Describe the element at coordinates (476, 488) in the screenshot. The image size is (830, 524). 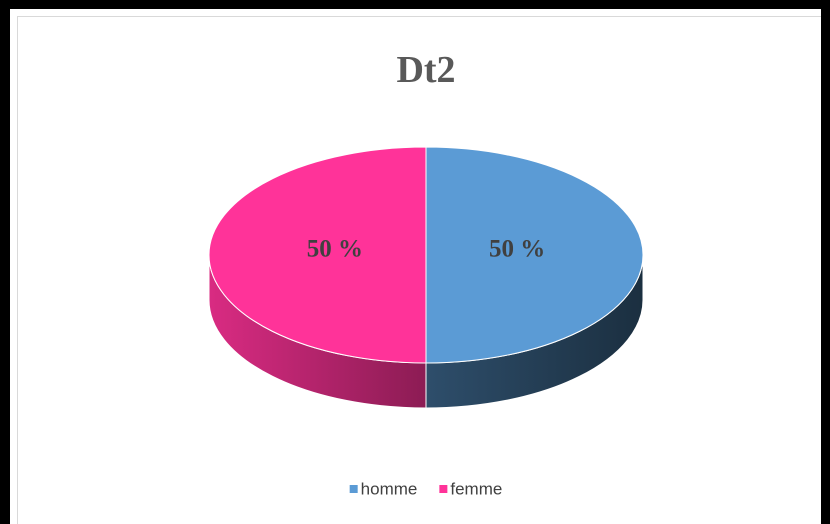
I see `legend-label: femme` at that location.